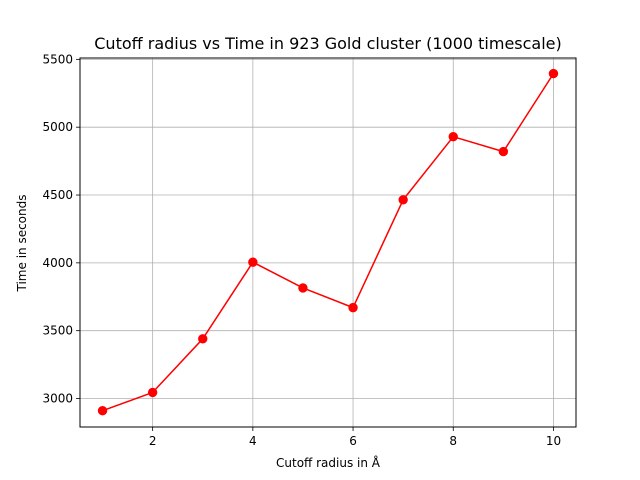  Describe the element at coordinates (353, 441) in the screenshot. I see `x-tick-label: 6` at that location.